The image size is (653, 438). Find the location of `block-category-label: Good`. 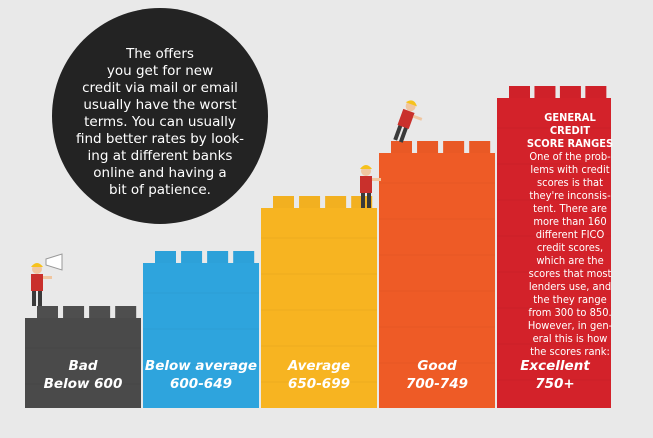

block-category-label: Good is located at coordinates (437, 366).